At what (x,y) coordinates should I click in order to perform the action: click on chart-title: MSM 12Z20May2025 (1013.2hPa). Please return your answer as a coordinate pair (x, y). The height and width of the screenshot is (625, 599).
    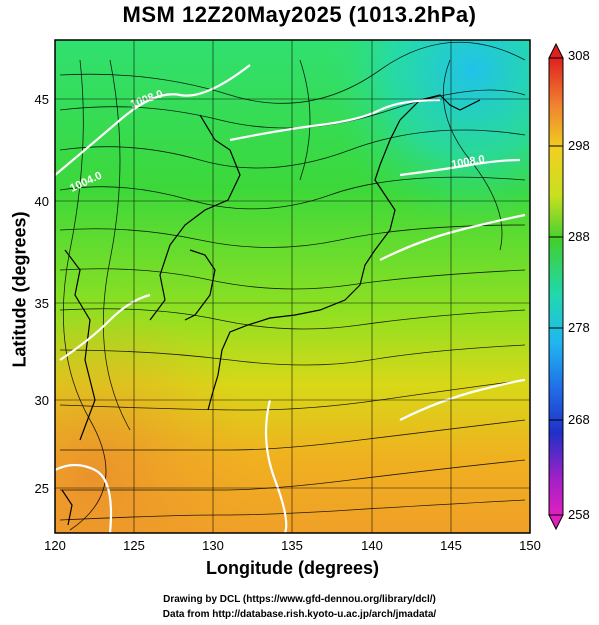
    Looking at the image, I should click on (299, 14).